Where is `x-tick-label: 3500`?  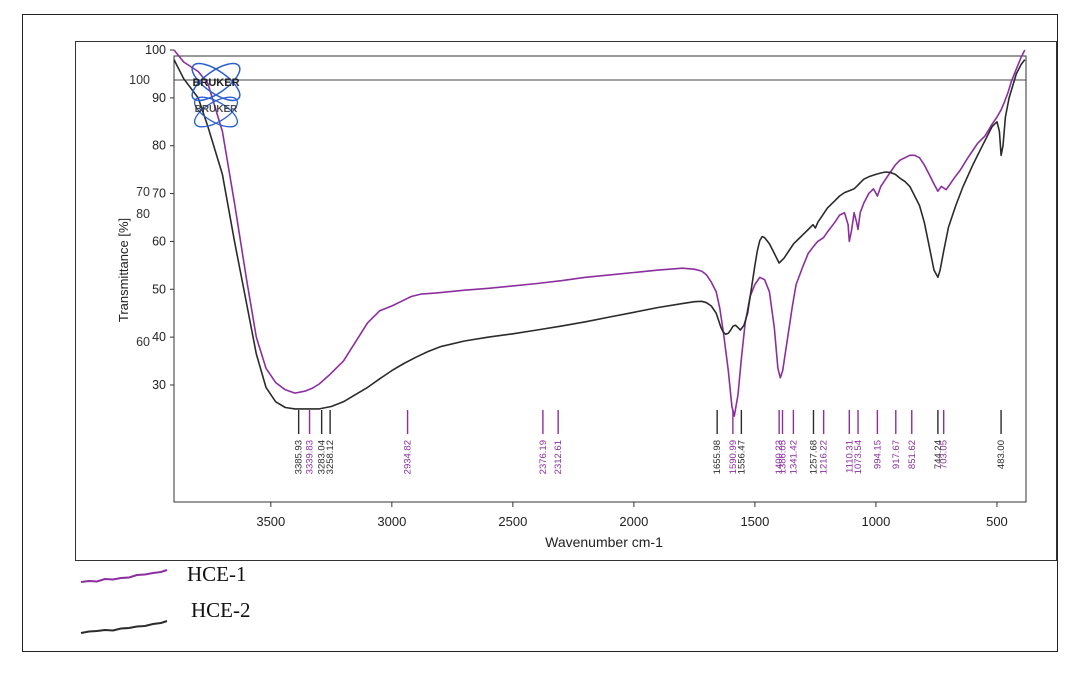 x-tick-label: 3500 is located at coordinates (270, 521).